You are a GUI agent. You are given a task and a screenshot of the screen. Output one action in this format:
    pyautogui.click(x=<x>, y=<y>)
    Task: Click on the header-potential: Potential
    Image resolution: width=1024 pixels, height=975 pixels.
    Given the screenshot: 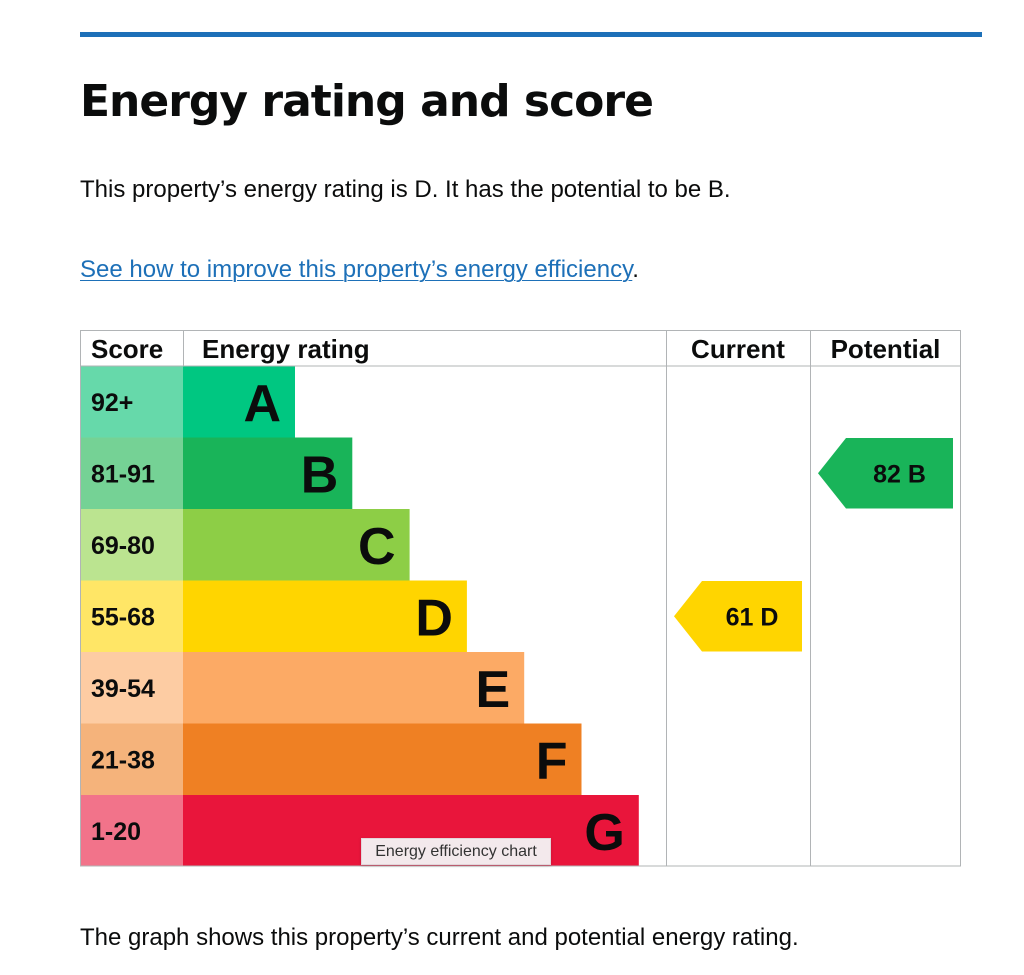 What is the action you would take?
    pyautogui.click(x=886, y=349)
    